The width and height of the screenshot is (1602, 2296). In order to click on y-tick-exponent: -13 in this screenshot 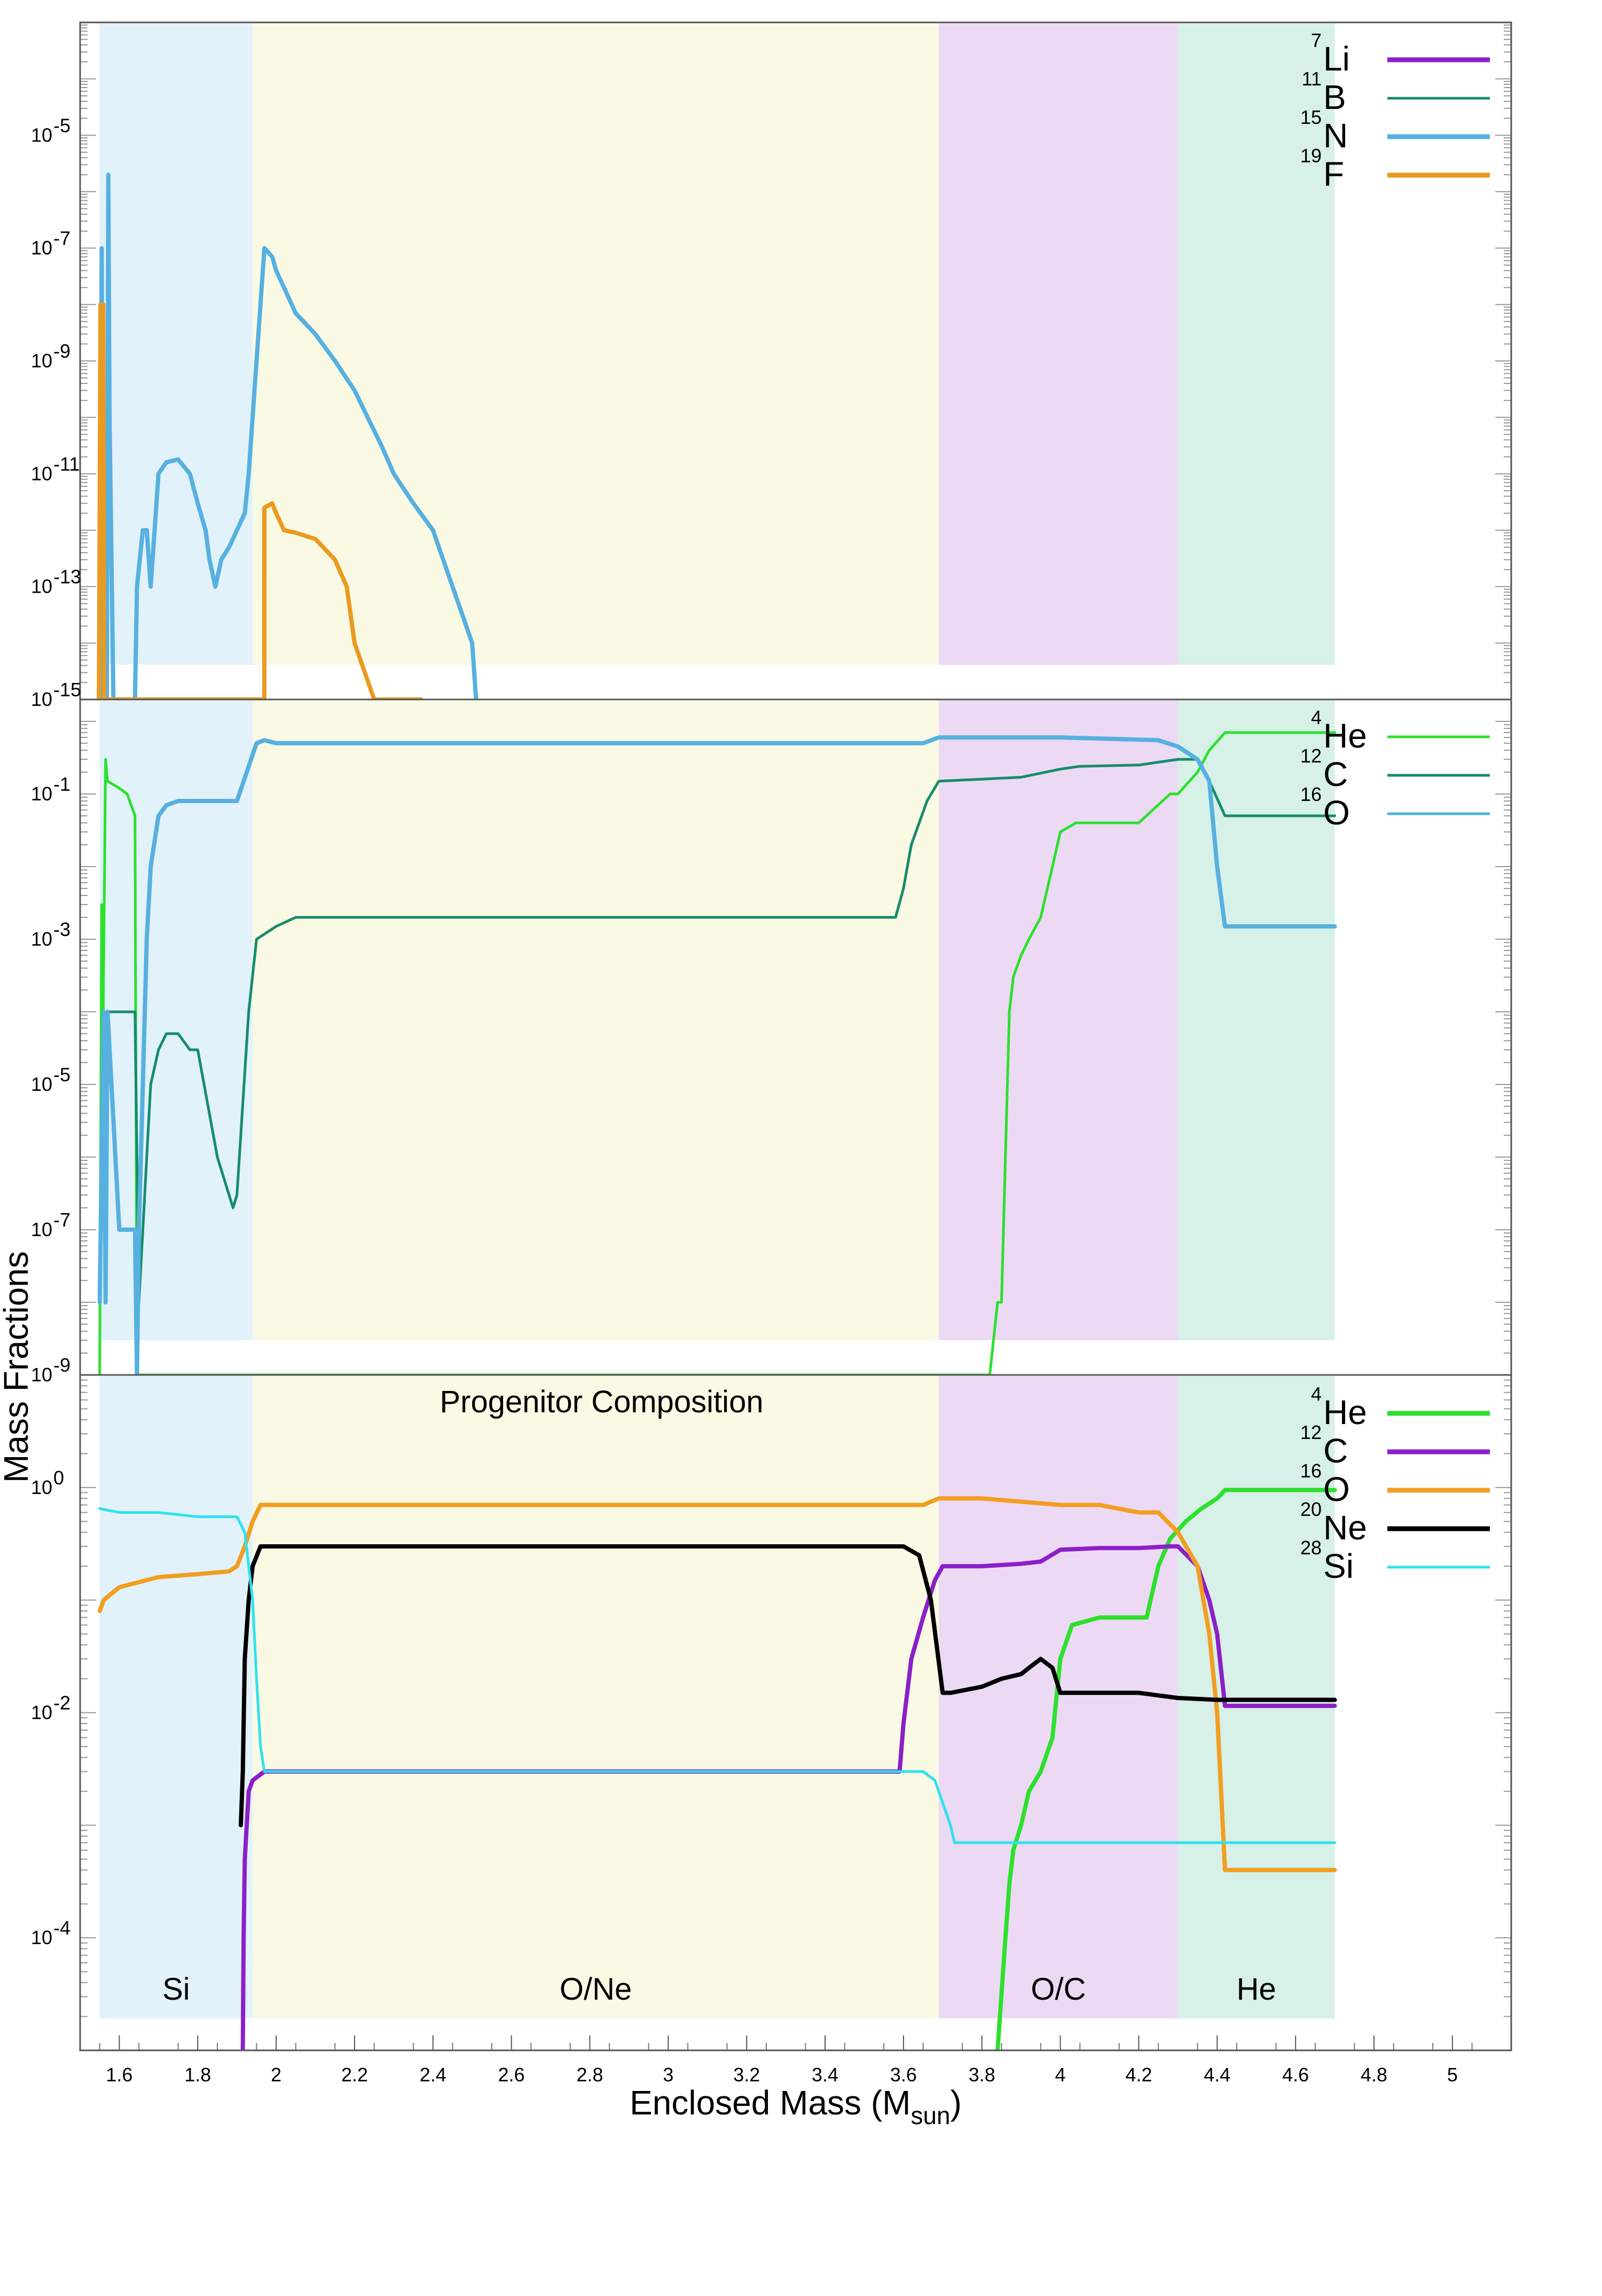, I will do `click(67, 577)`.